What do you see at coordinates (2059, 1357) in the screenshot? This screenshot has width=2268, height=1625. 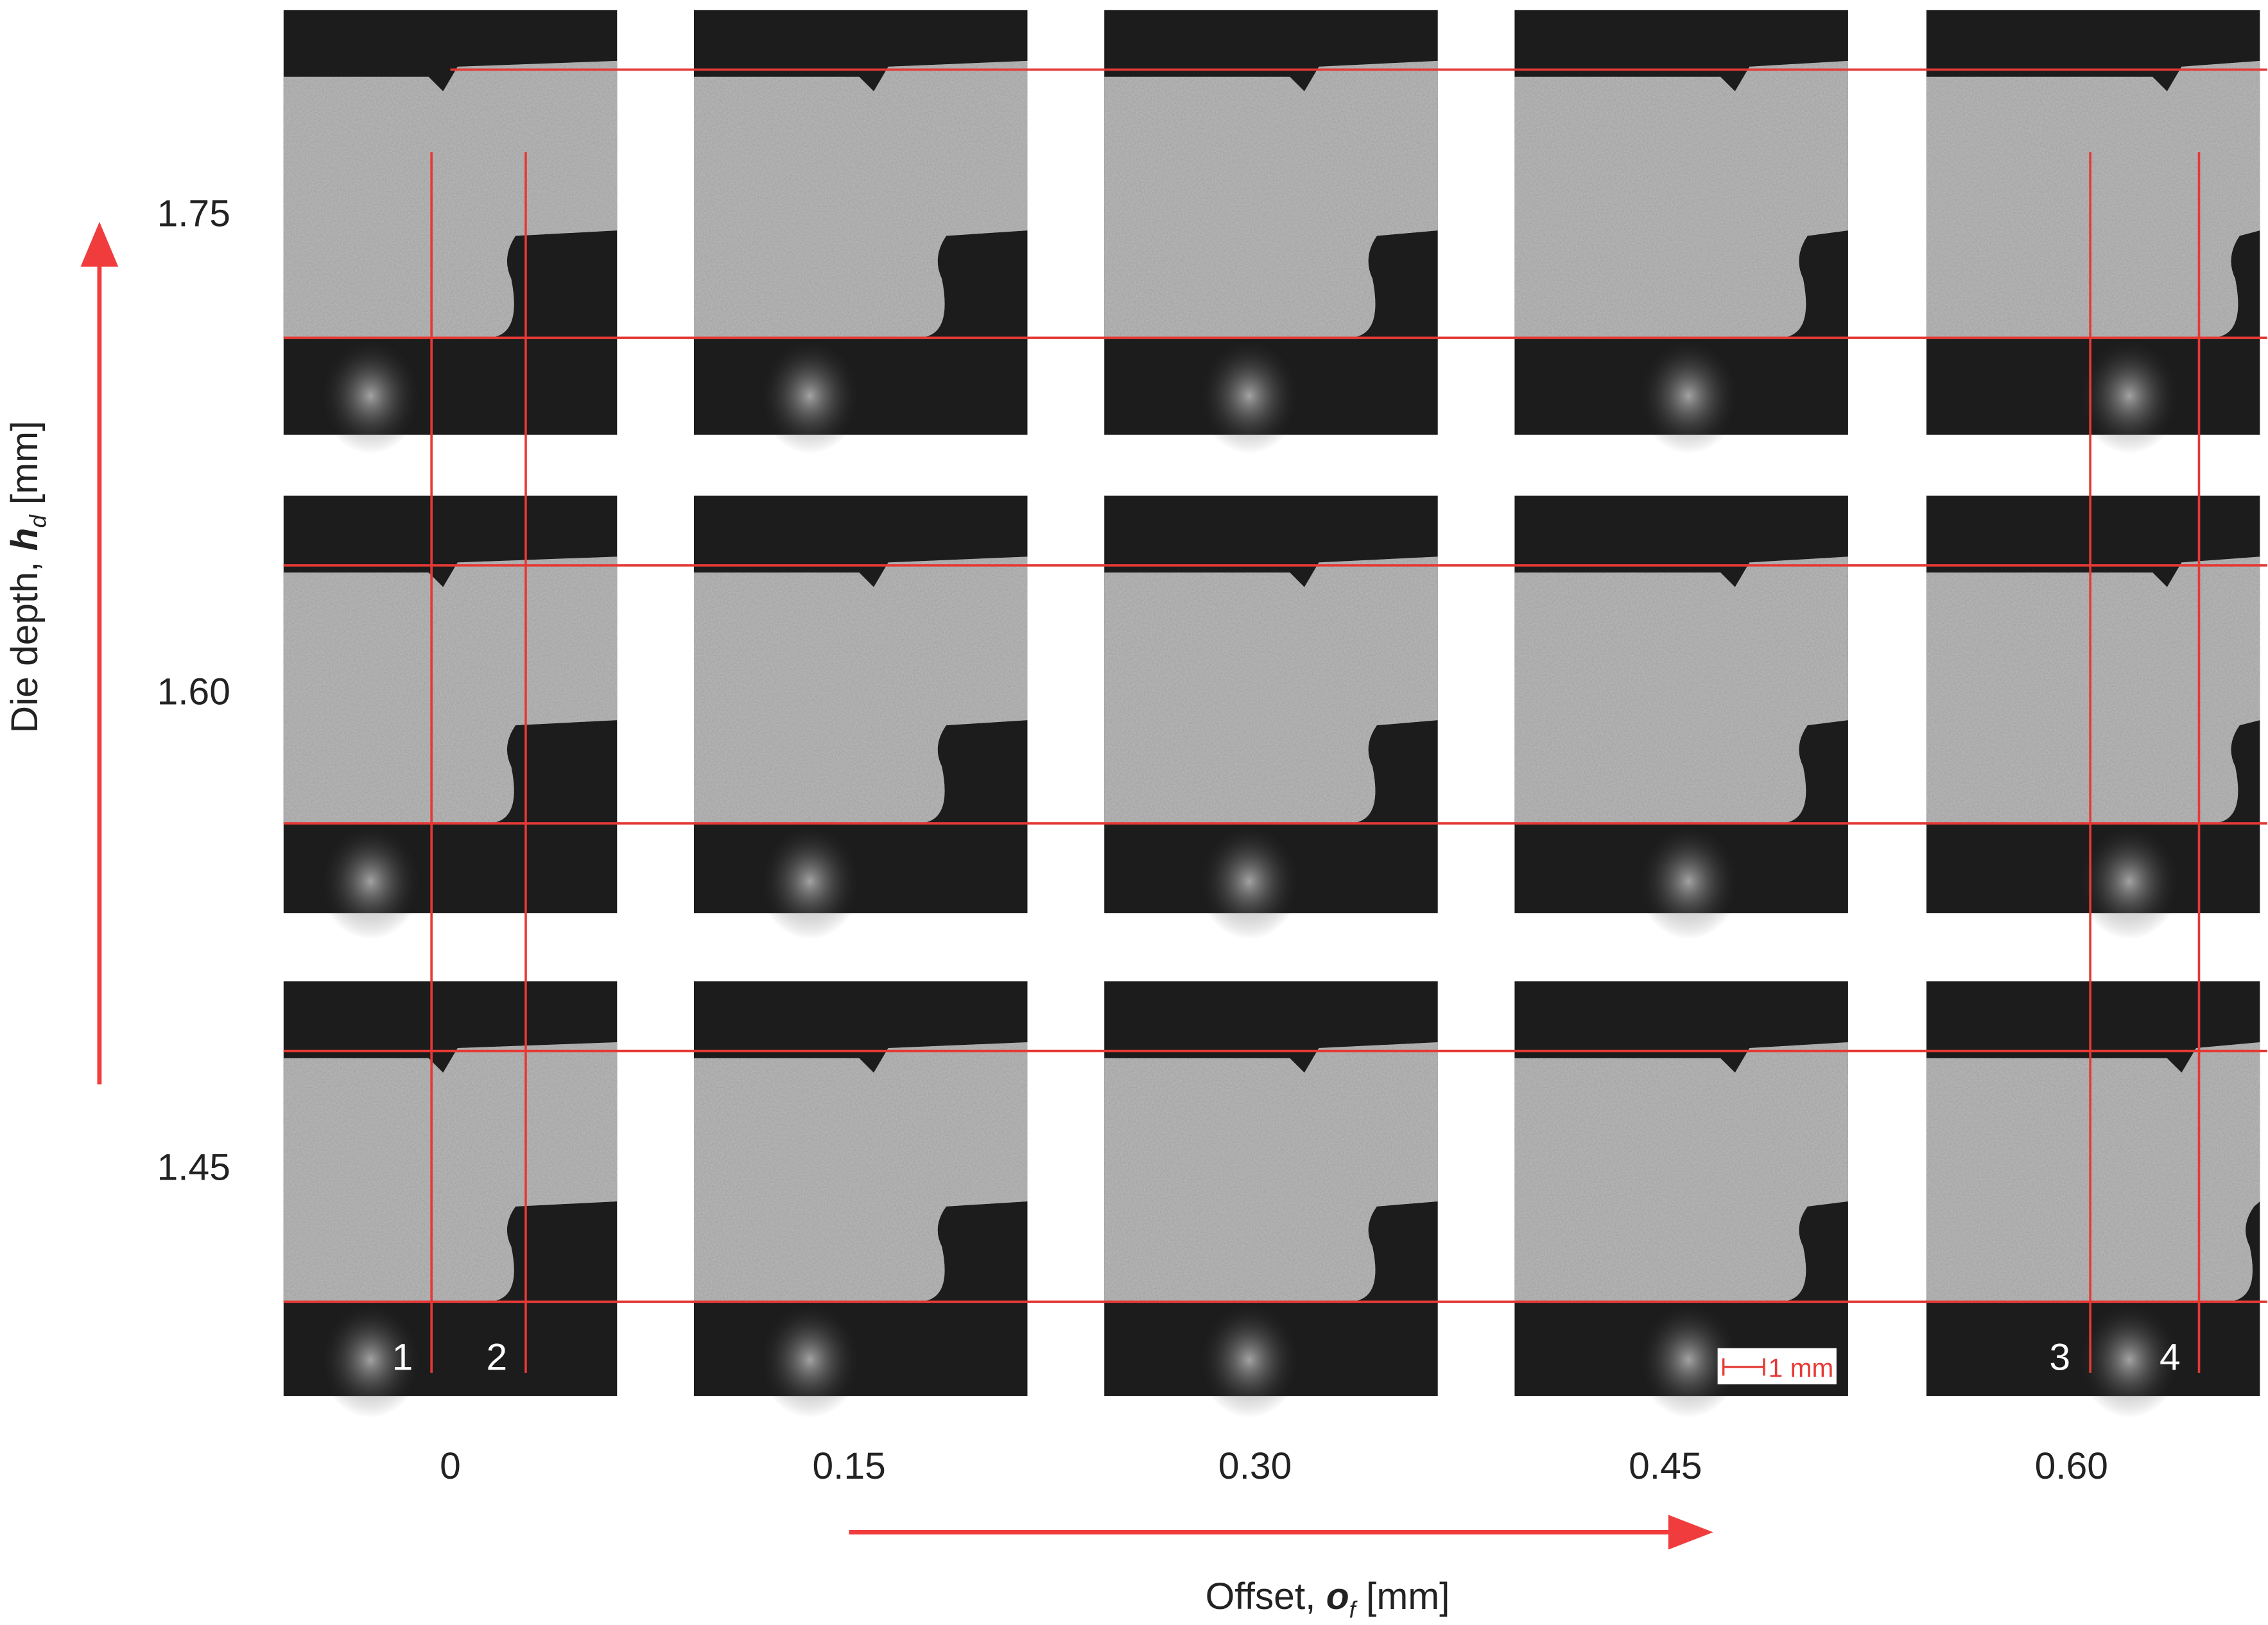 I see `line-label: 3` at bounding box center [2059, 1357].